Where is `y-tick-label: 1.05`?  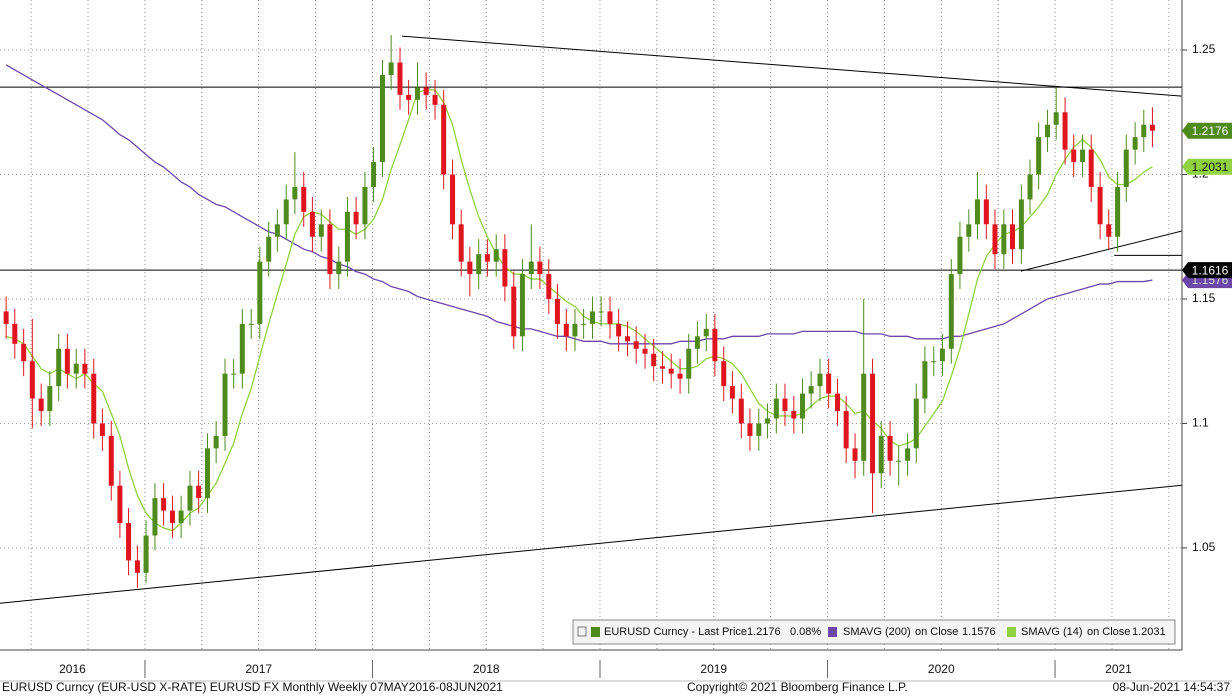 y-tick-label: 1.05 is located at coordinates (1204, 547).